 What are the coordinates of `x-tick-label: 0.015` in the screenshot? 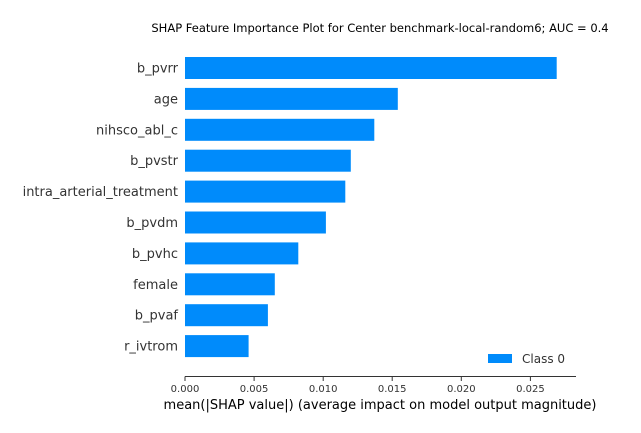 It's located at (392, 389).